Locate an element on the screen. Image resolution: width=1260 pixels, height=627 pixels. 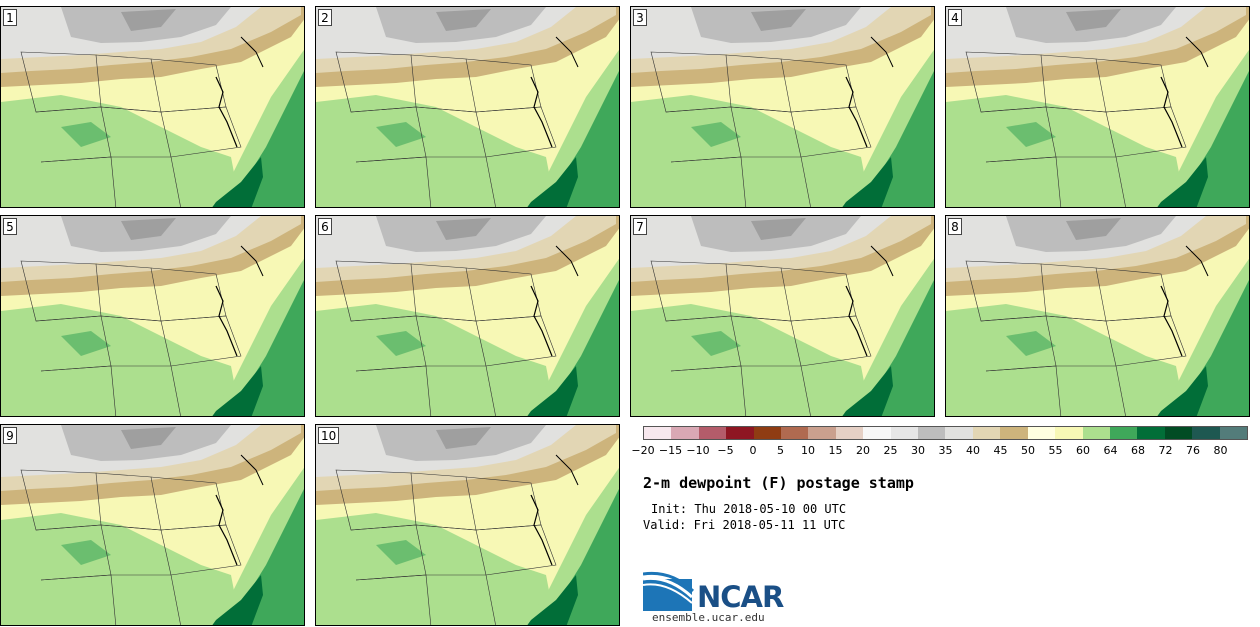
member-panel: 8 is located at coordinates (1097, 316).